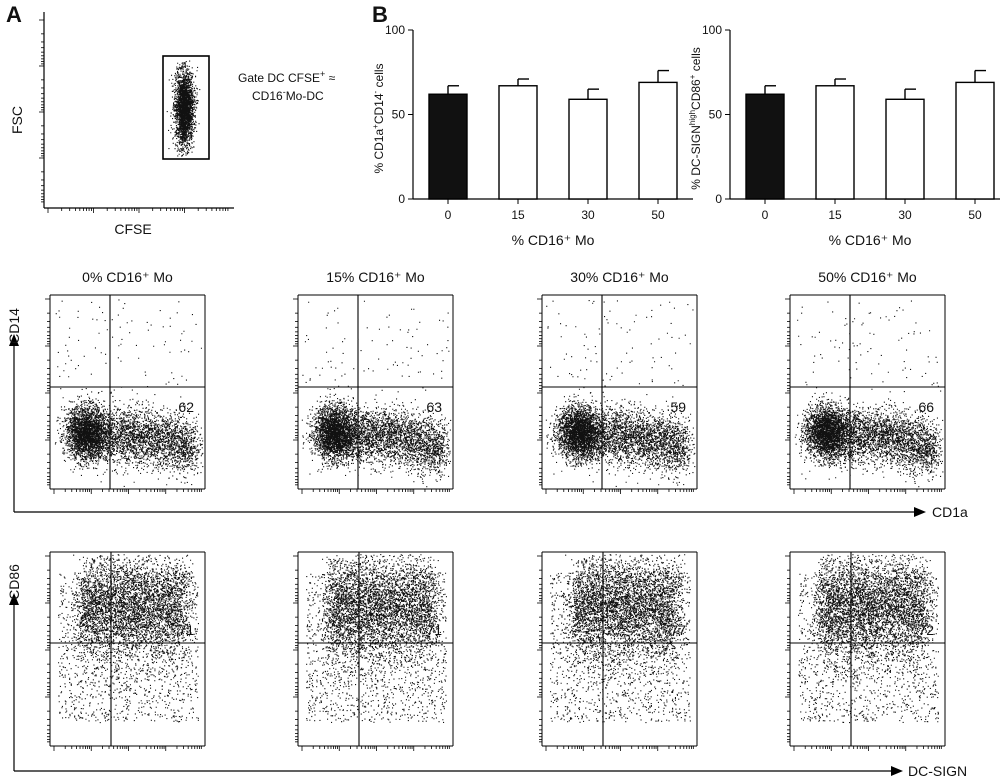  I want to click on y-axis-label: % DC-SIGNhighCD86+ cells, so click(695, 118).